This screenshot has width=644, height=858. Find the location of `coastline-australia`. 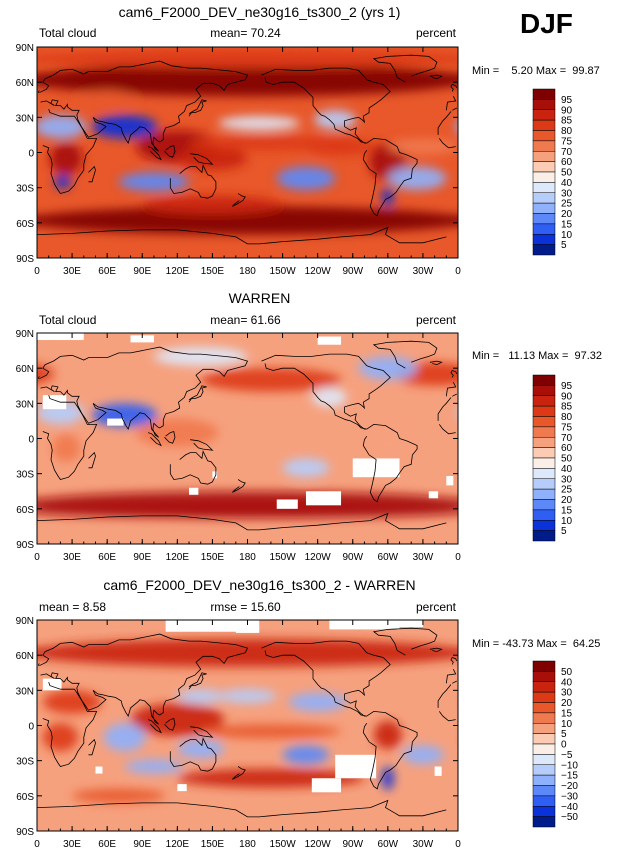

coastline-australia is located at coordinates (193, 467).